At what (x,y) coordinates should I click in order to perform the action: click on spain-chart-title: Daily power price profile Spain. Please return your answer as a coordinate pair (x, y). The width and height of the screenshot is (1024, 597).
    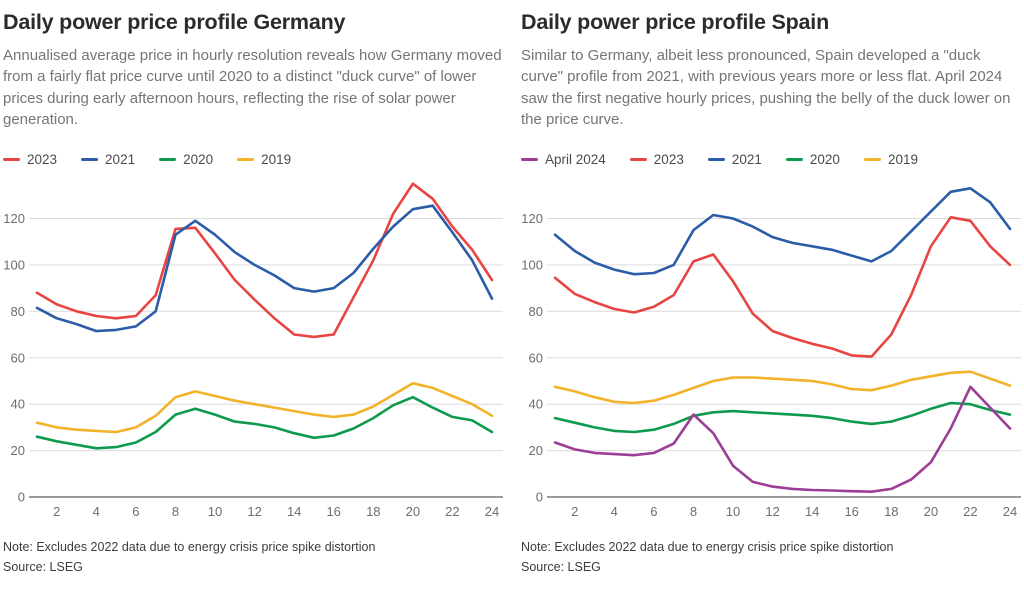
    Looking at the image, I should click on (675, 22).